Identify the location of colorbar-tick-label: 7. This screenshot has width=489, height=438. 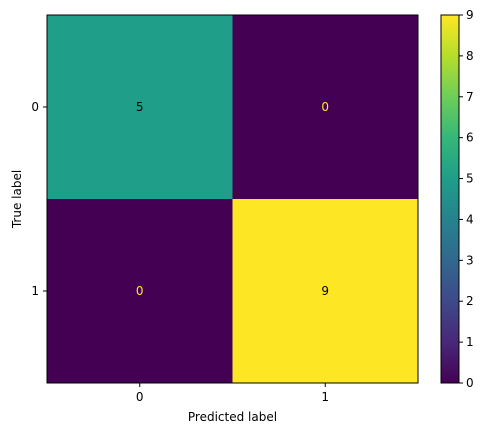
(470, 97).